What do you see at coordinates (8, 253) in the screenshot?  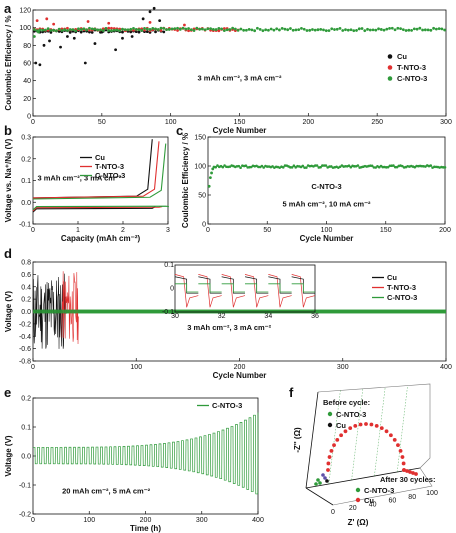 I see `panel-label-d: d` at bounding box center [8, 253].